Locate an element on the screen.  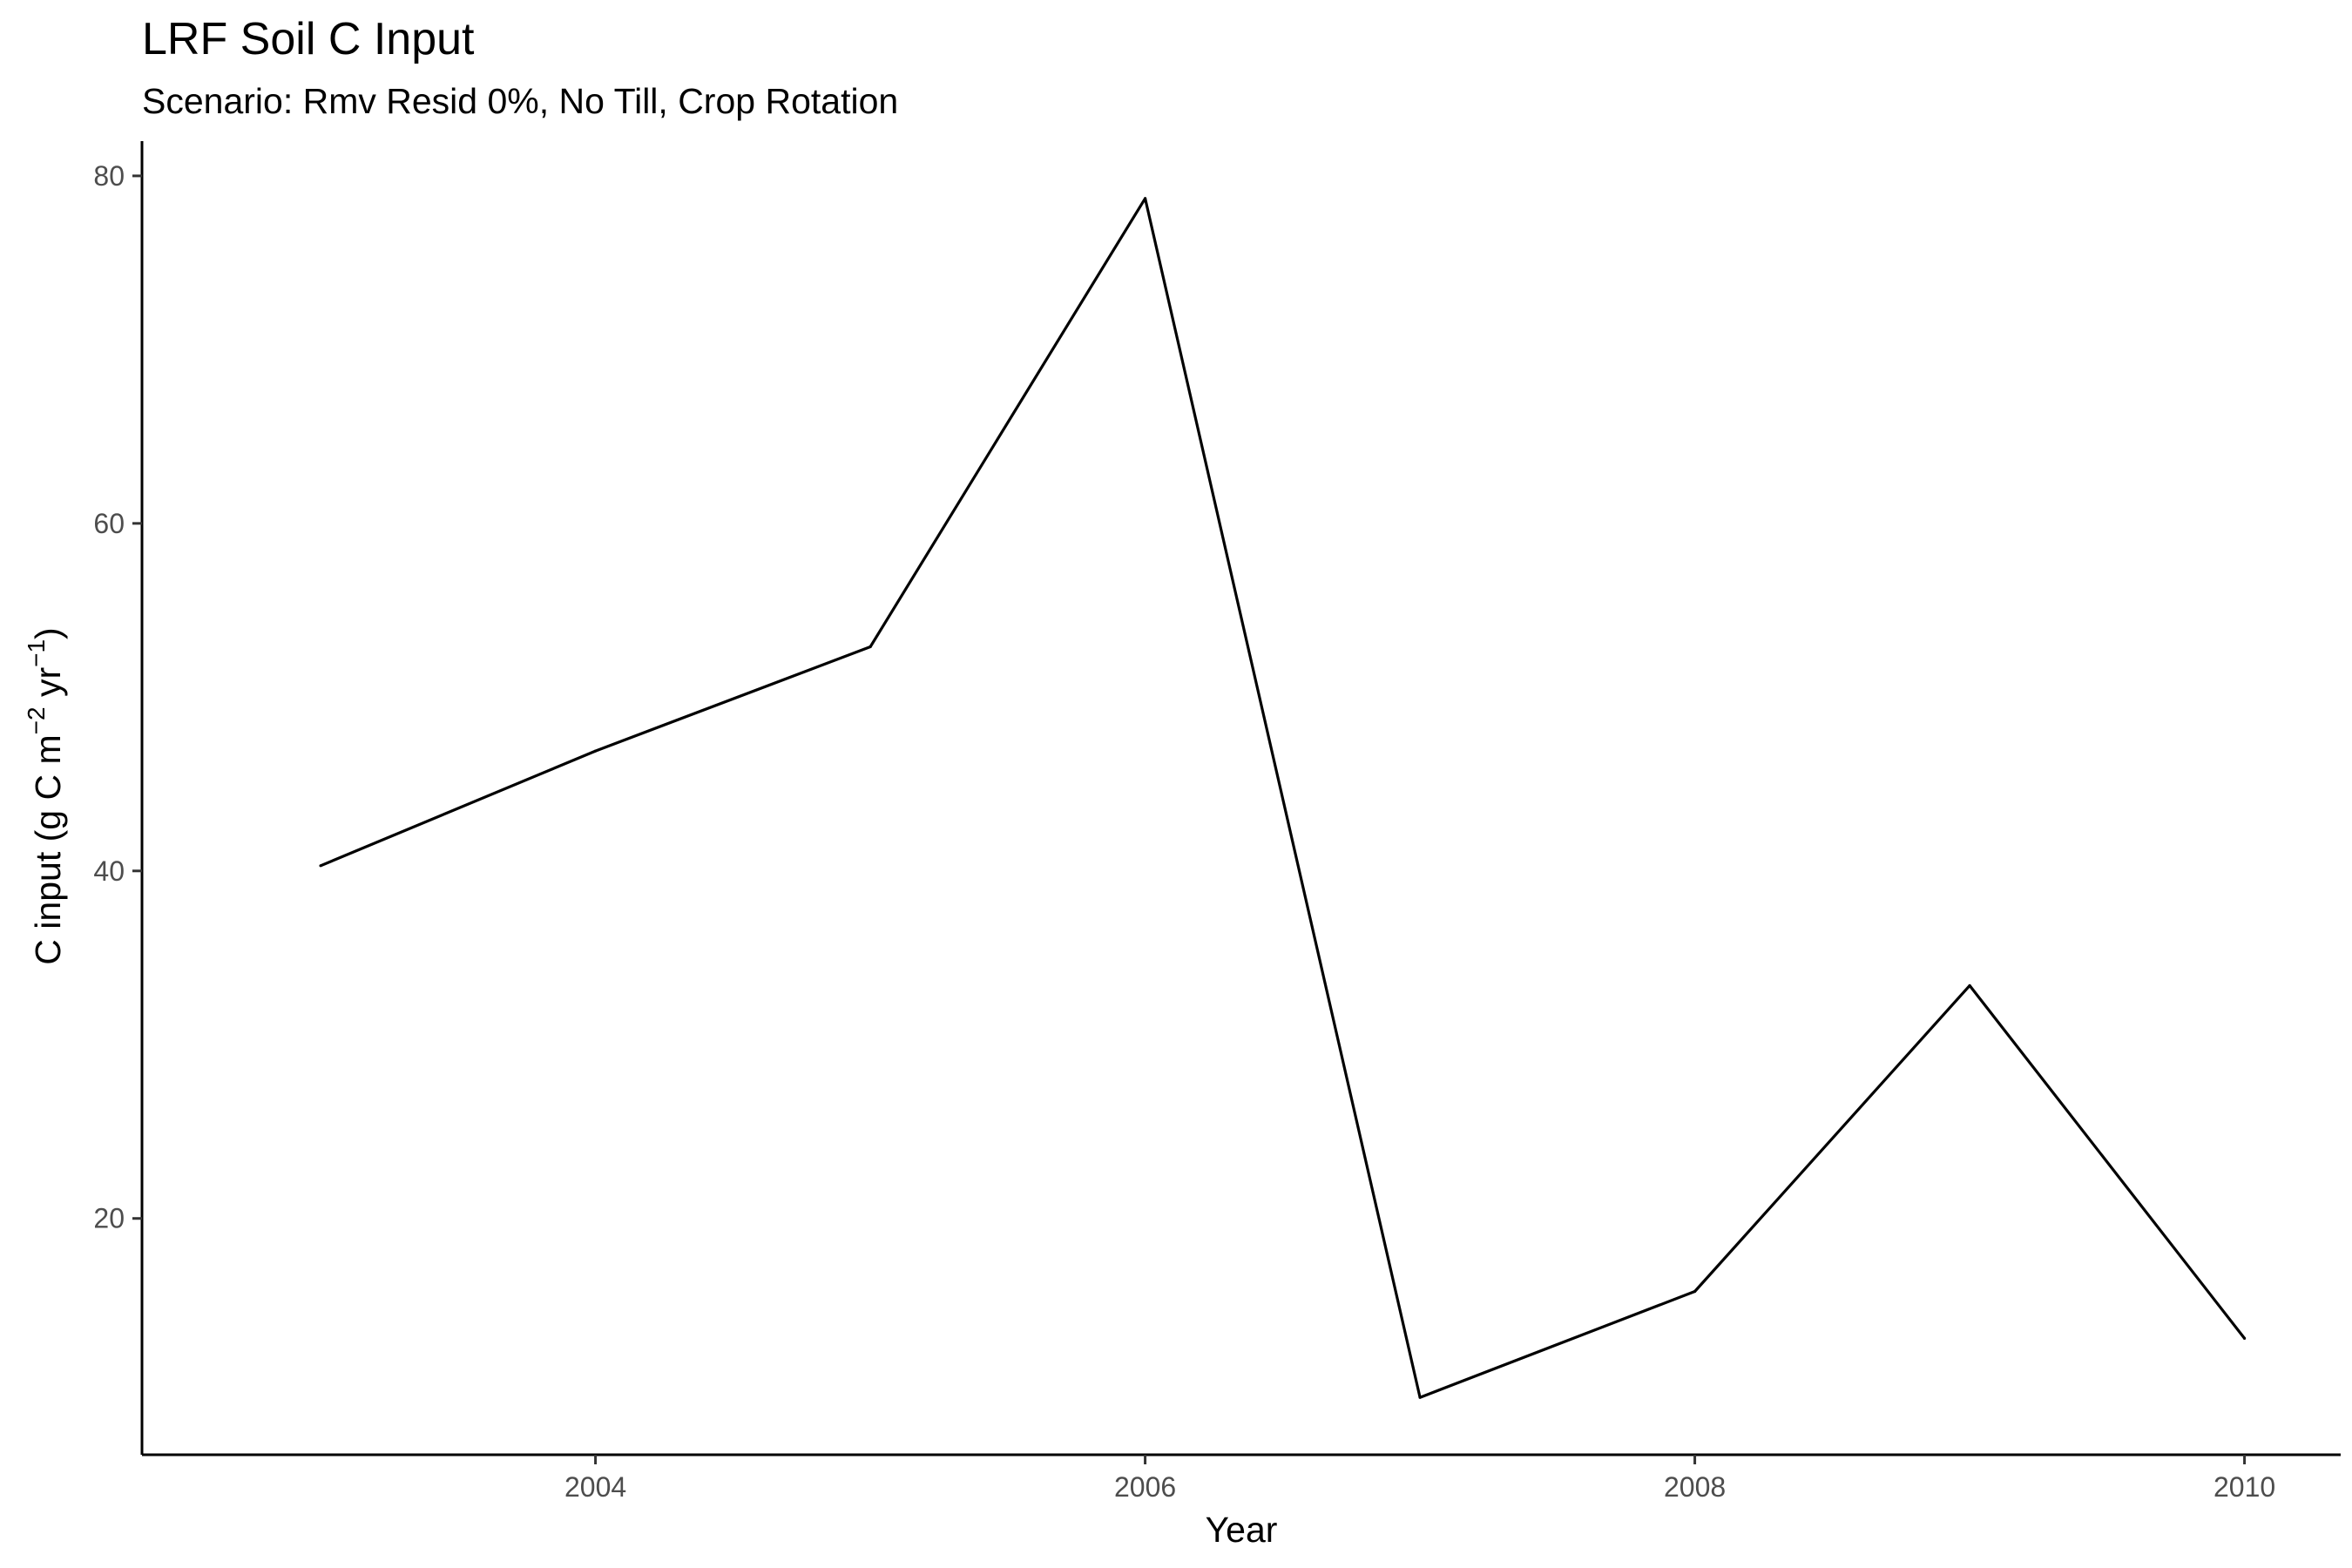
y-axis-ticks: 20 40 60 80 is located at coordinates (118, 697).